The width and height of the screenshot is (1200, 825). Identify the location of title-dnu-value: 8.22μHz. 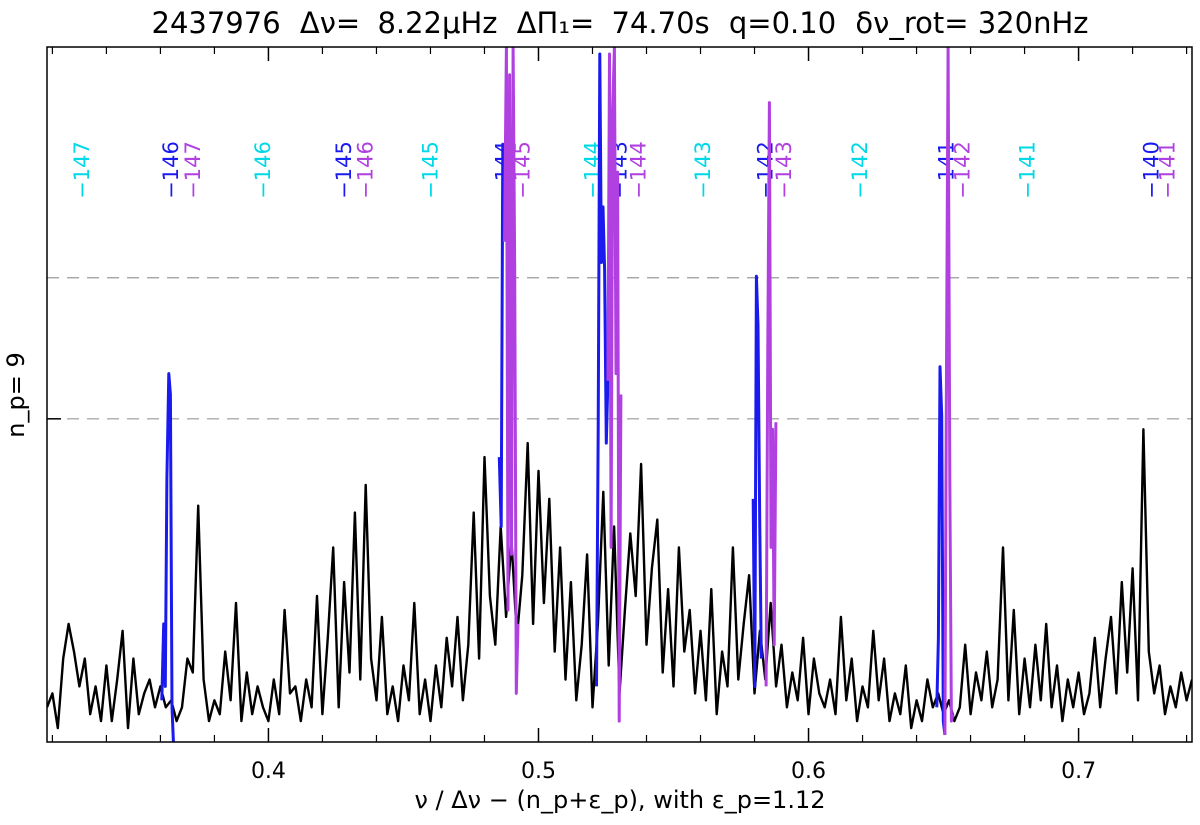
(437, 23).